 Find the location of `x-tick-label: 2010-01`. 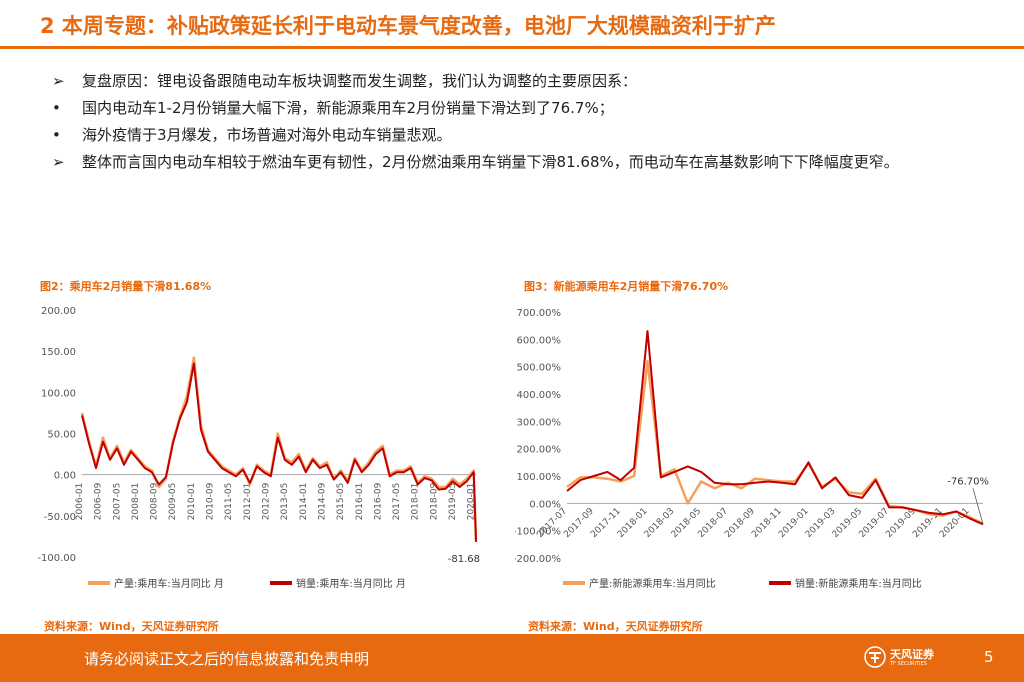

x-tick-label: 2010-01 is located at coordinates (192, 502).